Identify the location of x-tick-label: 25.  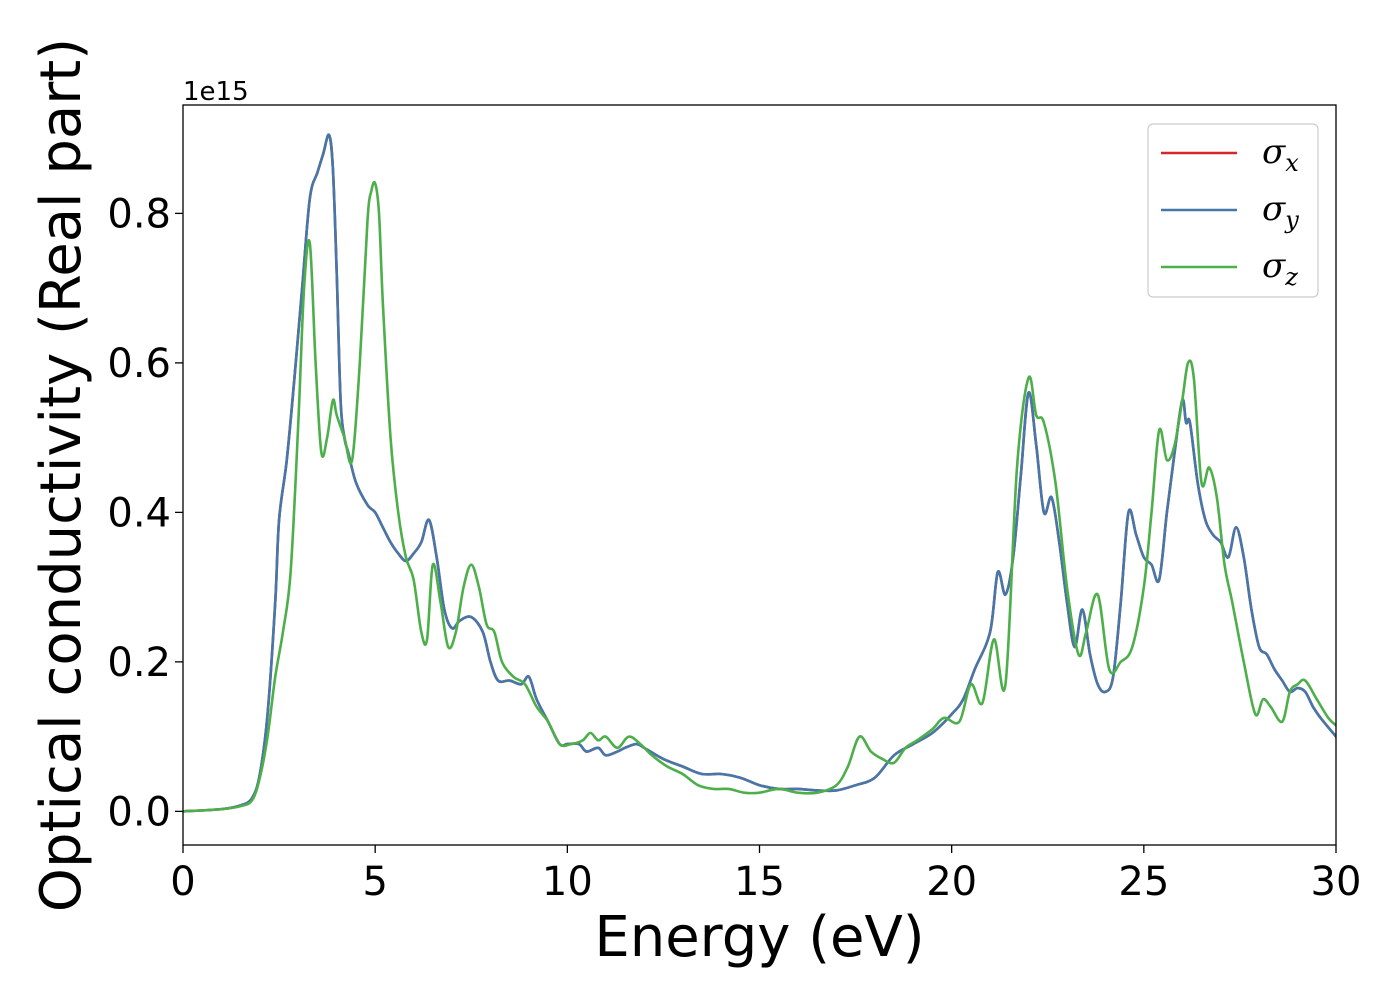
(1143, 882).